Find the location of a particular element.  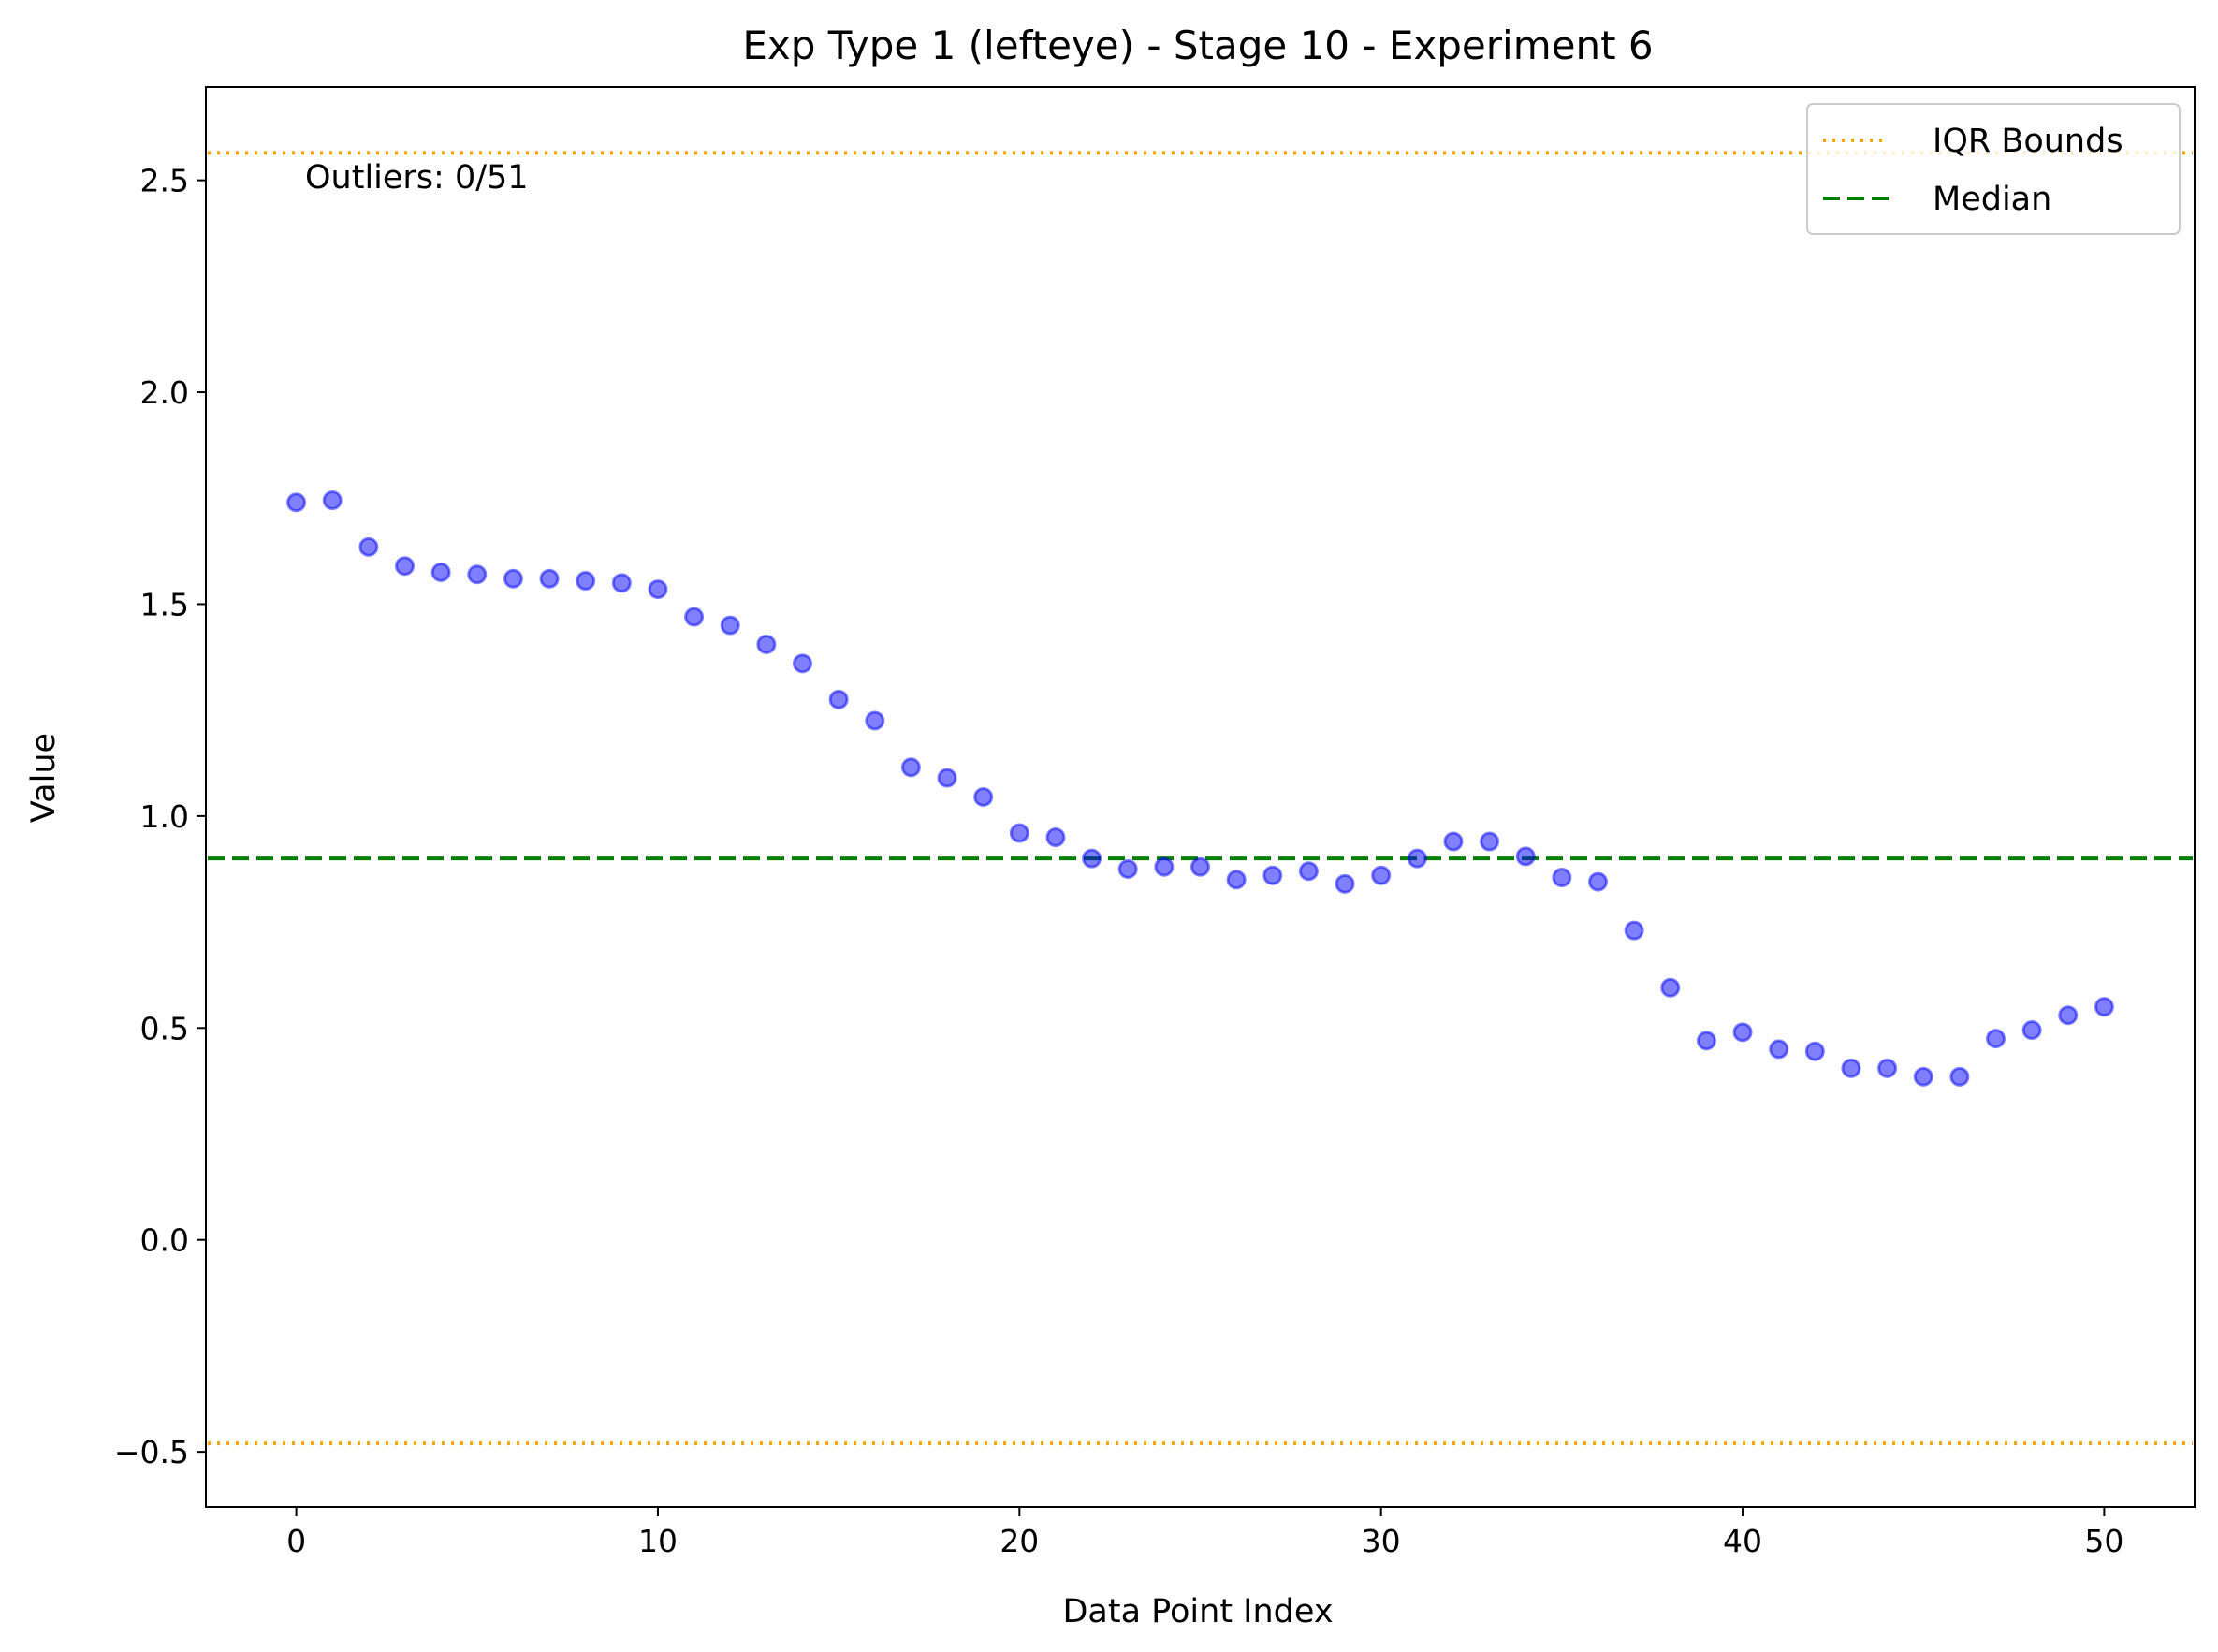

x-tick-label: 20 is located at coordinates (1020, 1541).